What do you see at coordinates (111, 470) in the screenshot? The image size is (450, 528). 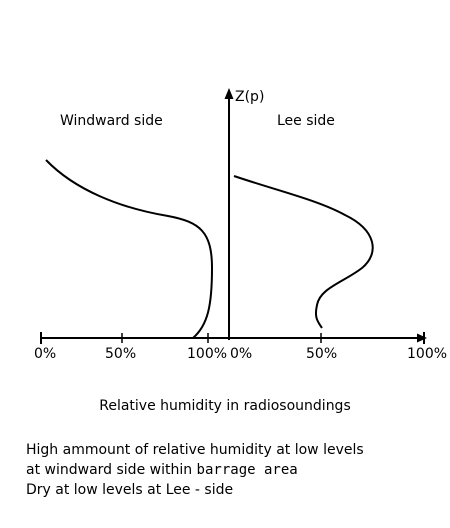 I see `note-line-2-prefix: at windward side within` at bounding box center [111, 470].